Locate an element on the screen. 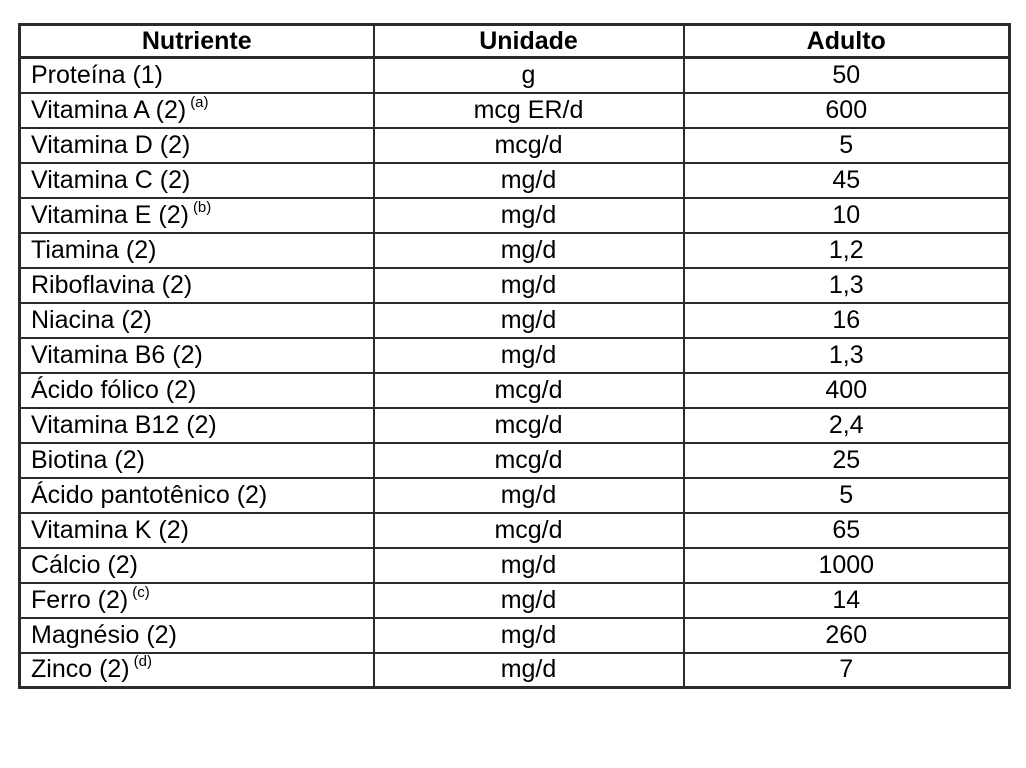  adult-value-cell: 16 is located at coordinates (846, 320).